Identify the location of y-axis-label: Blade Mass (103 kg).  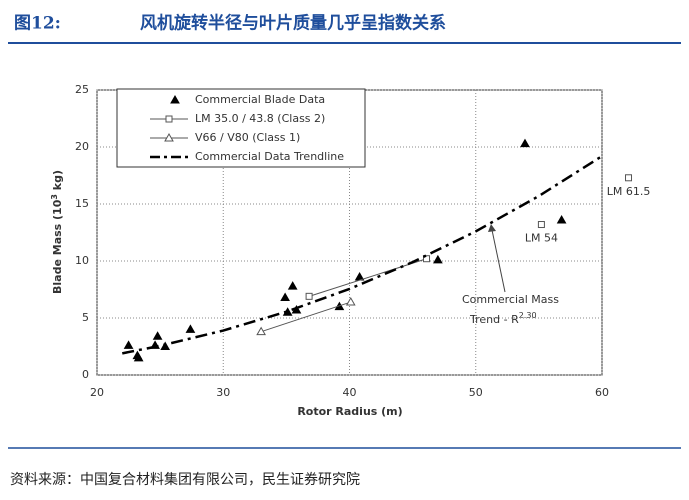
(57, 232).